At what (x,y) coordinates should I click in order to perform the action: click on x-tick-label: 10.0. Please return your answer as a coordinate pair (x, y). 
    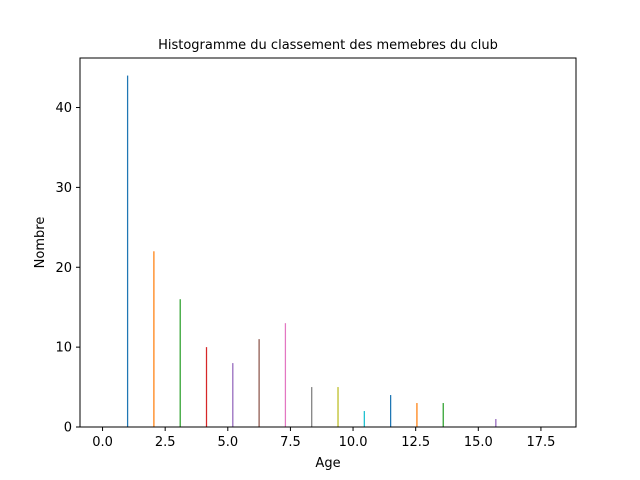
    Looking at the image, I should click on (353, 442).